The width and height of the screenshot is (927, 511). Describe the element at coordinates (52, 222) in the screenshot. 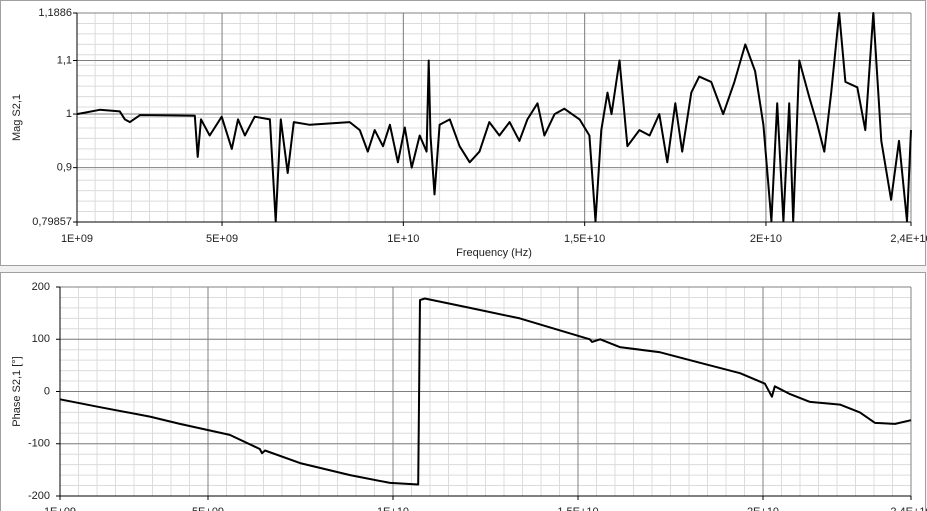

I see `y-tick-label: 0,79857` at that location.